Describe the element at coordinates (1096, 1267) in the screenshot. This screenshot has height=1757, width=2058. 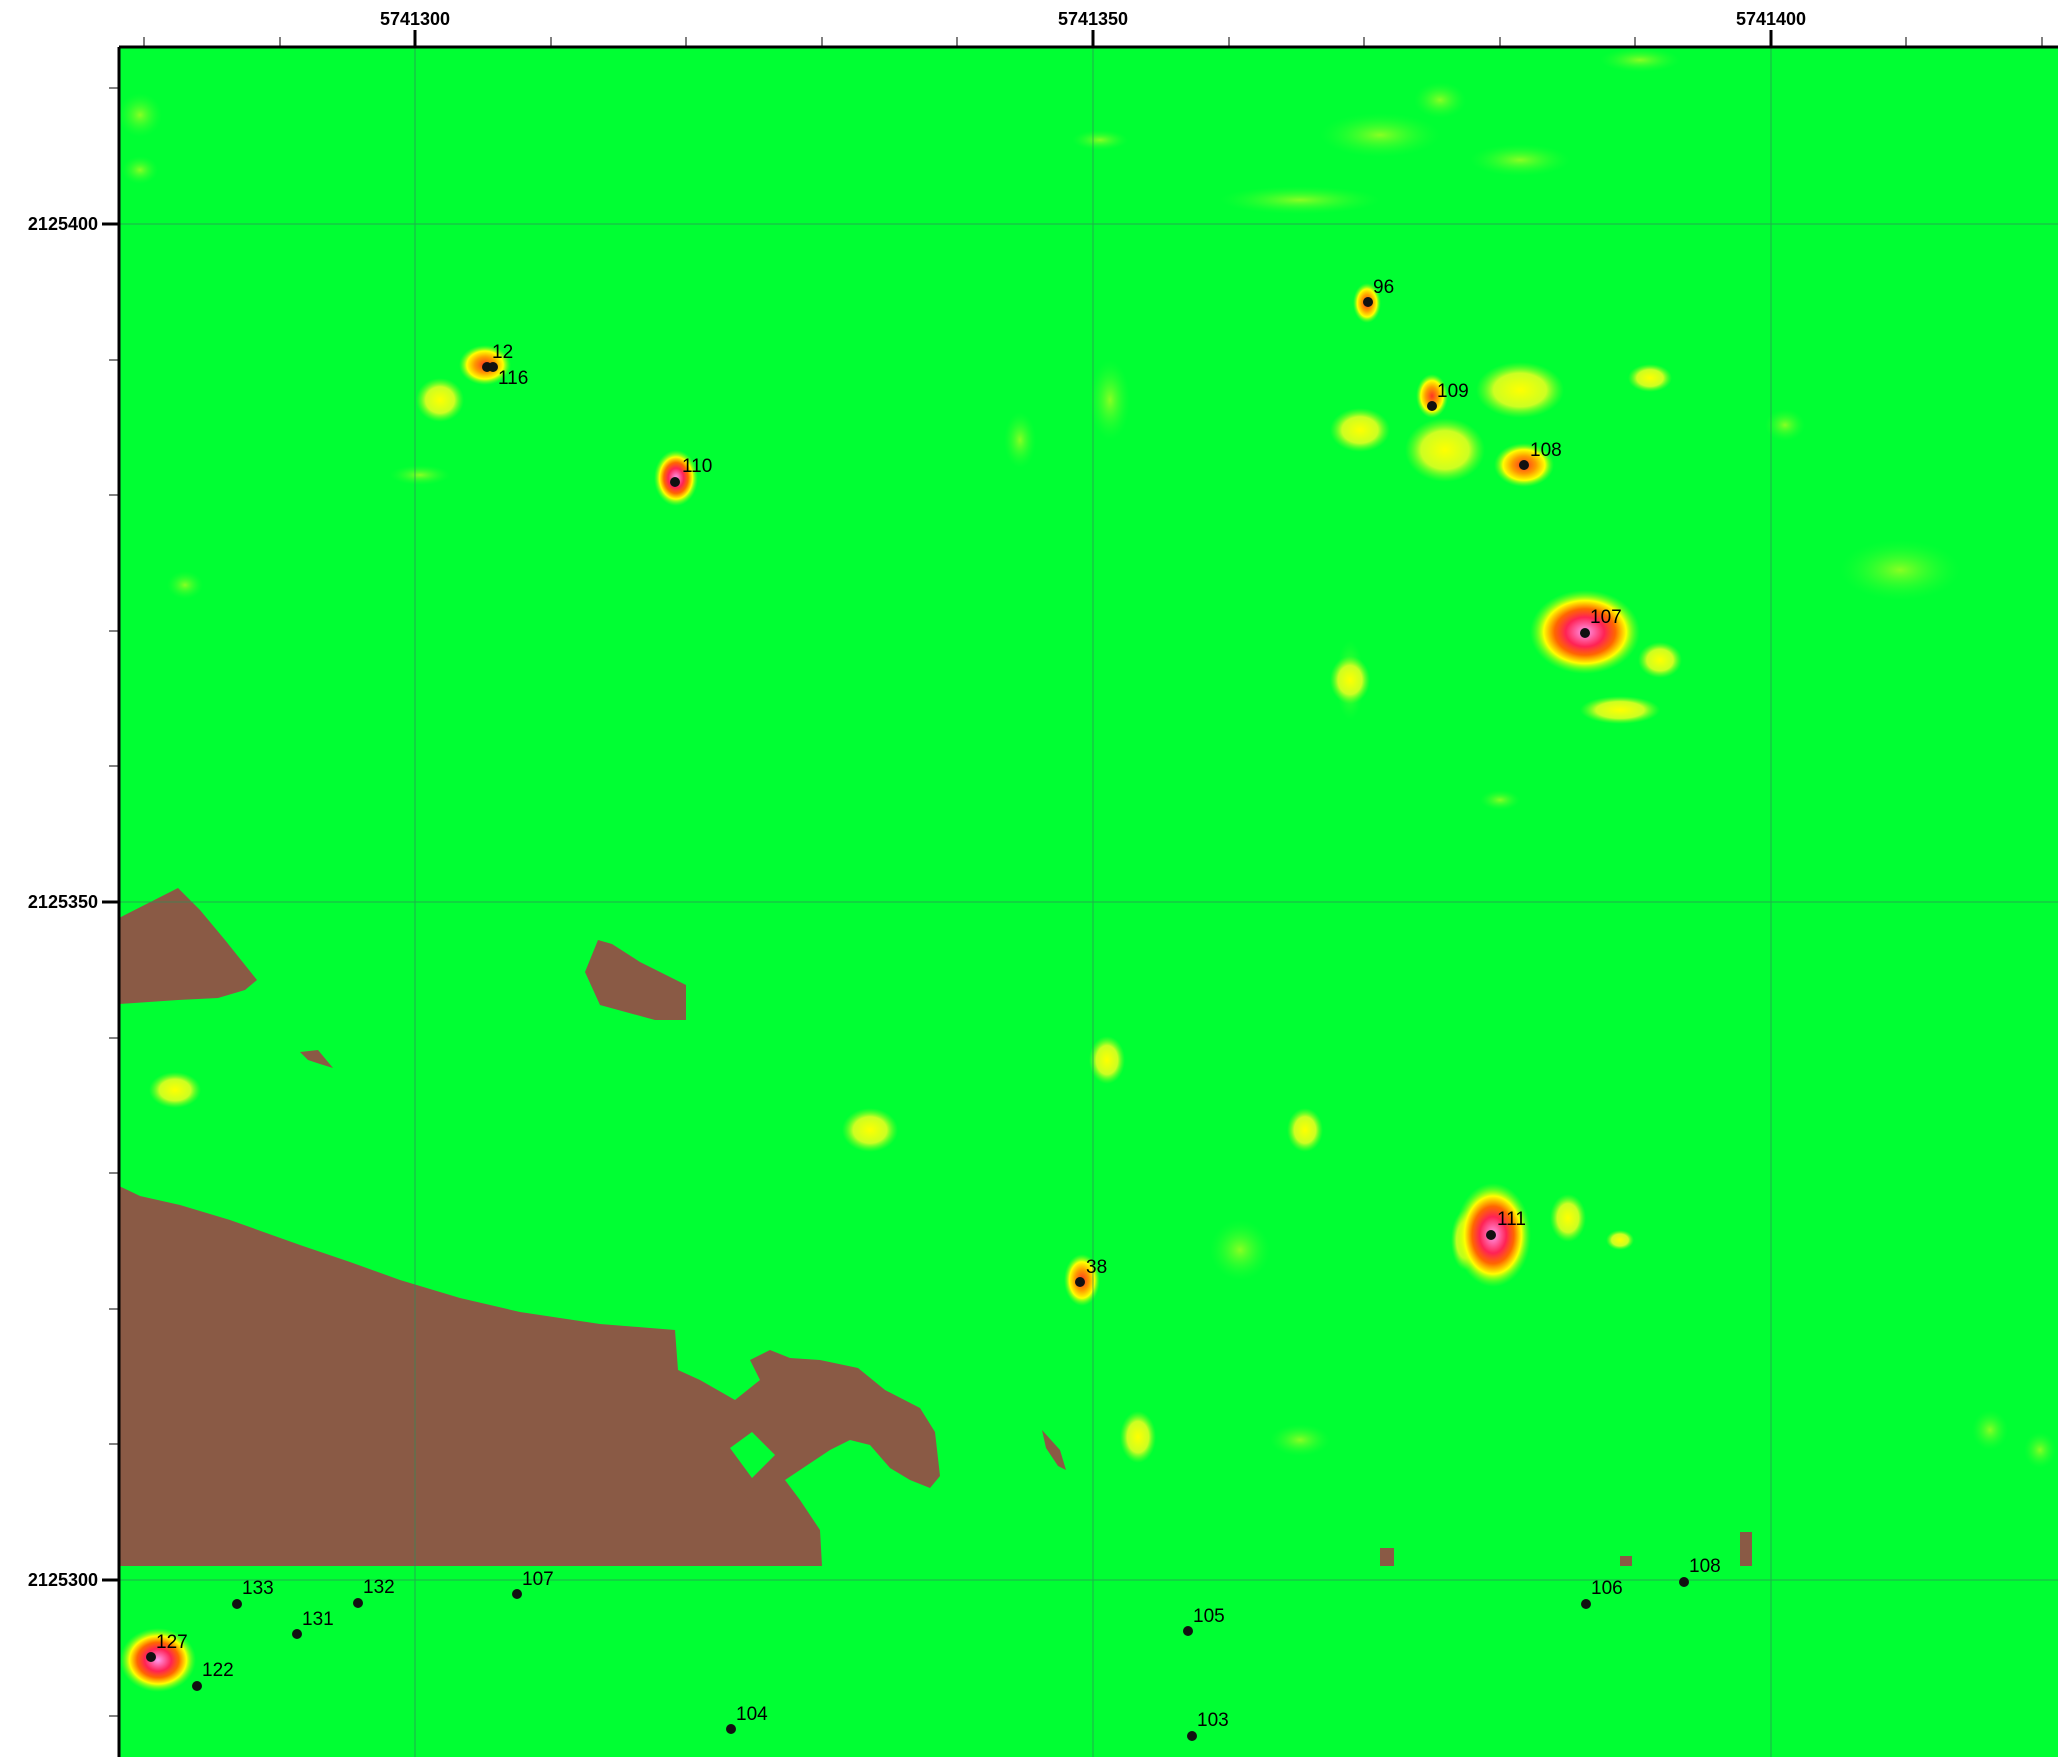
I see `point-label: 38` at that location.